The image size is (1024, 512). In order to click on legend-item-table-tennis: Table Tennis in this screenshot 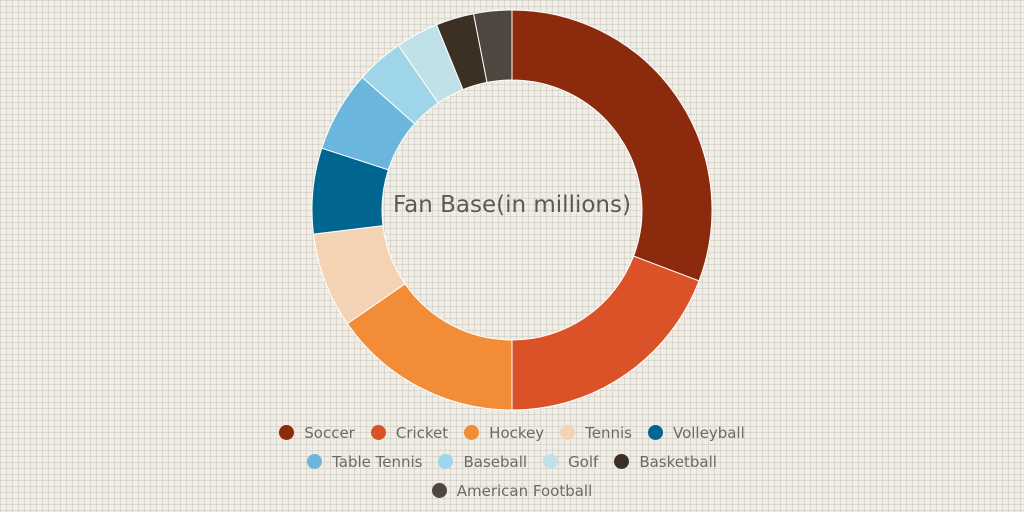, I will do `click(364, 462)`.